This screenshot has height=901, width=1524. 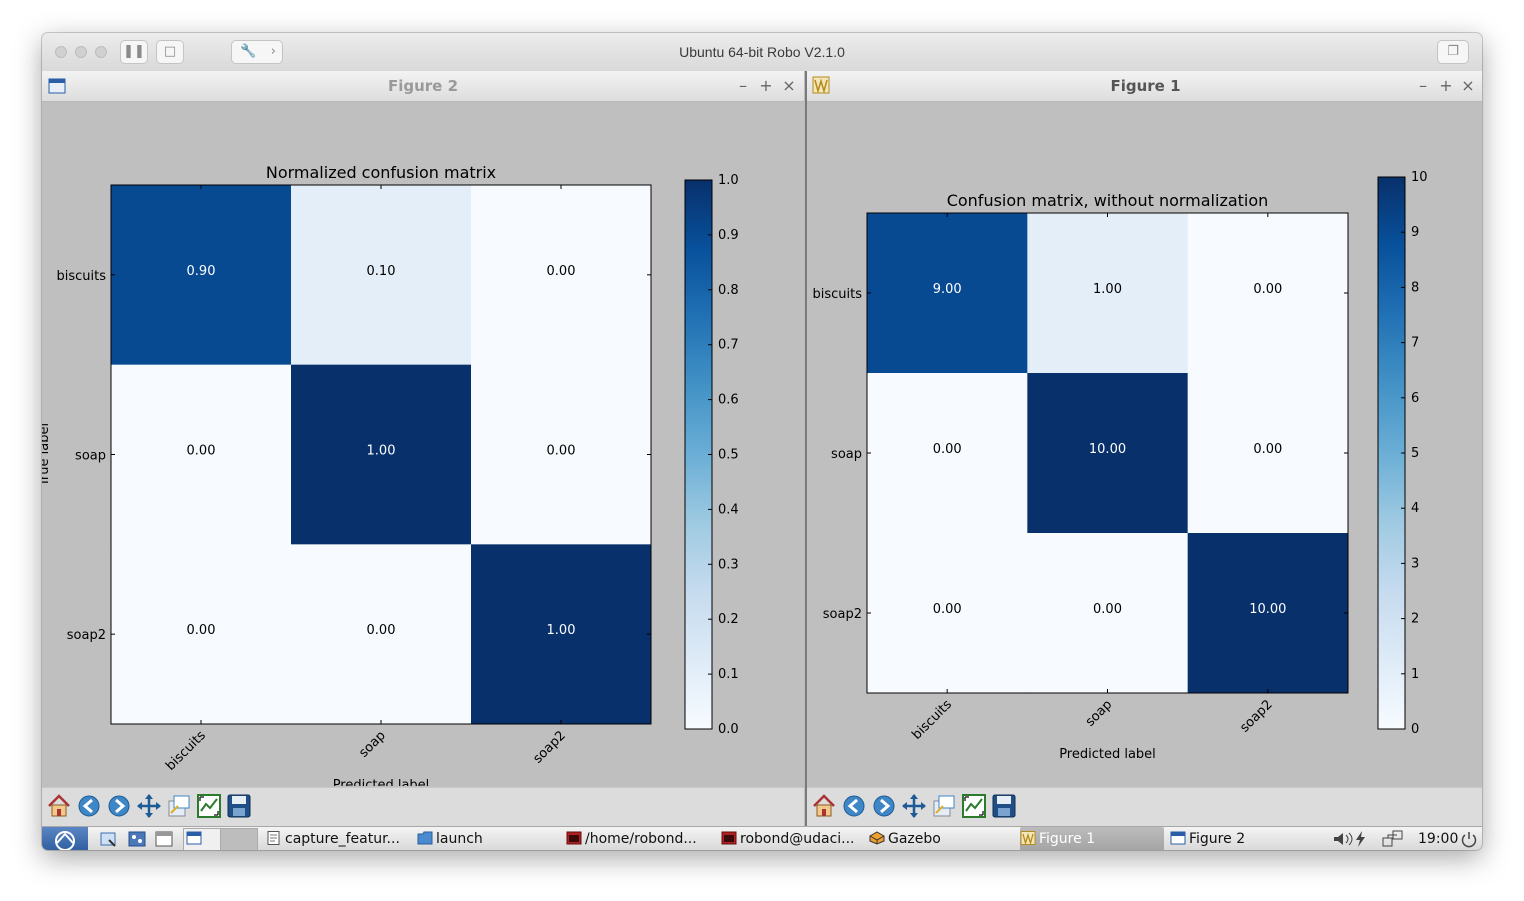 What do you see at coordinates (273, 51) in the screenshot?
I see `chevron-right-icon: ›` at bounding box center [273, 51].